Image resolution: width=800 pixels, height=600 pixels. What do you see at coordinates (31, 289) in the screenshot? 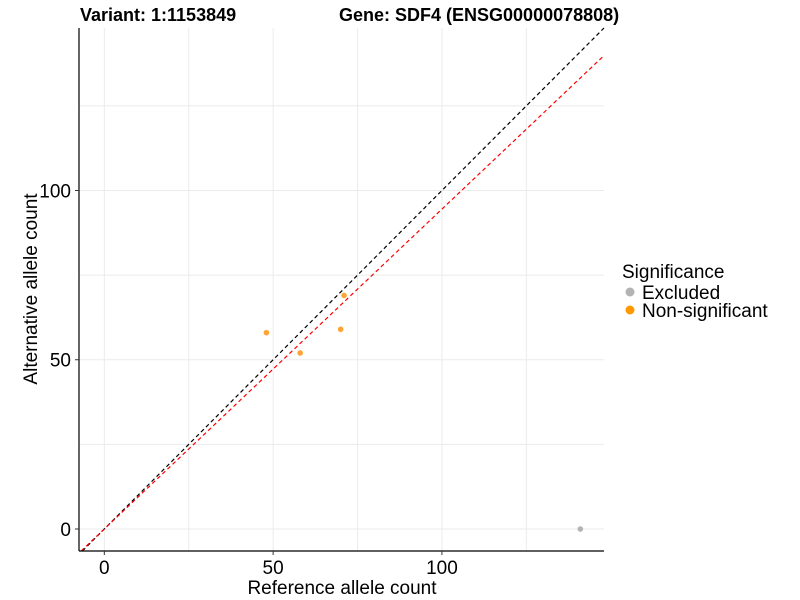
I see `y-axis-title: Alternative allele count` at bounding box center [31, 289].